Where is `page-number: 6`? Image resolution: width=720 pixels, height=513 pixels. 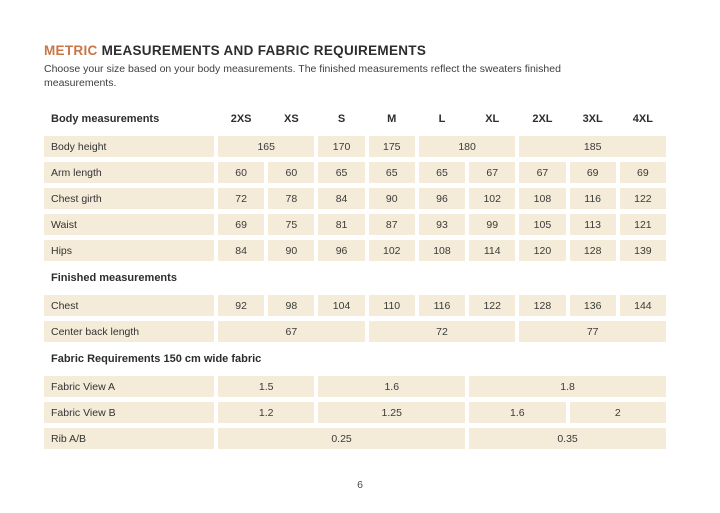
page-number: 6 is located at coordinates (360, 485).